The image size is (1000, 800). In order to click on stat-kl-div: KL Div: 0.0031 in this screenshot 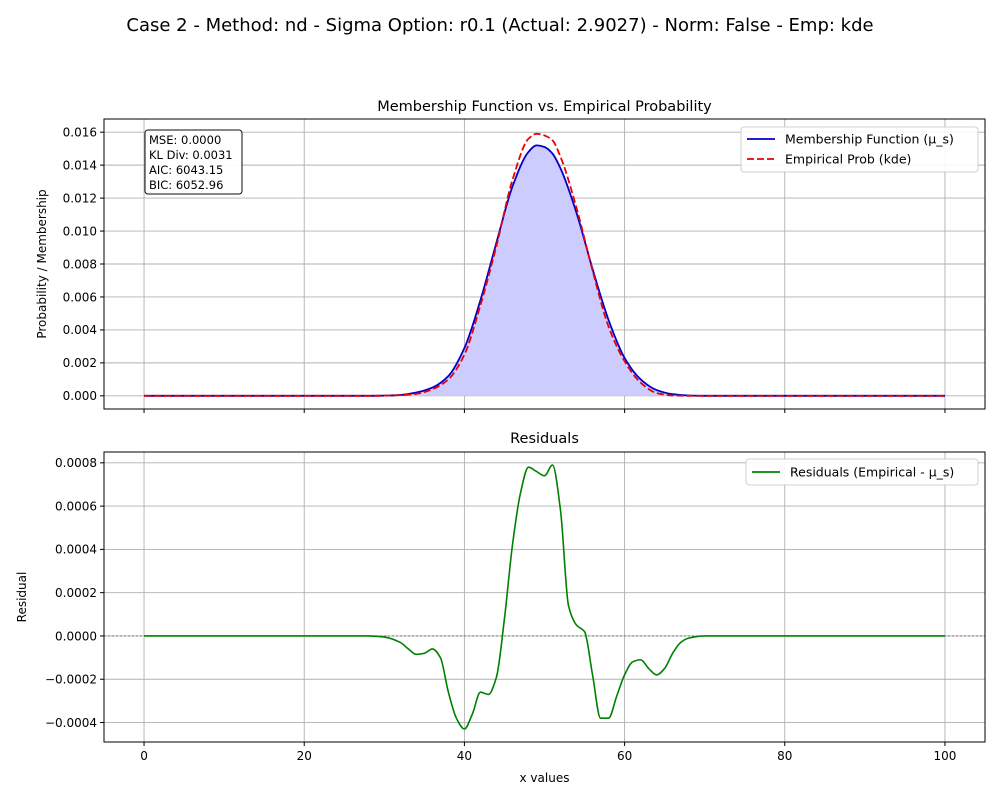, I will do `click(191, 155)`.